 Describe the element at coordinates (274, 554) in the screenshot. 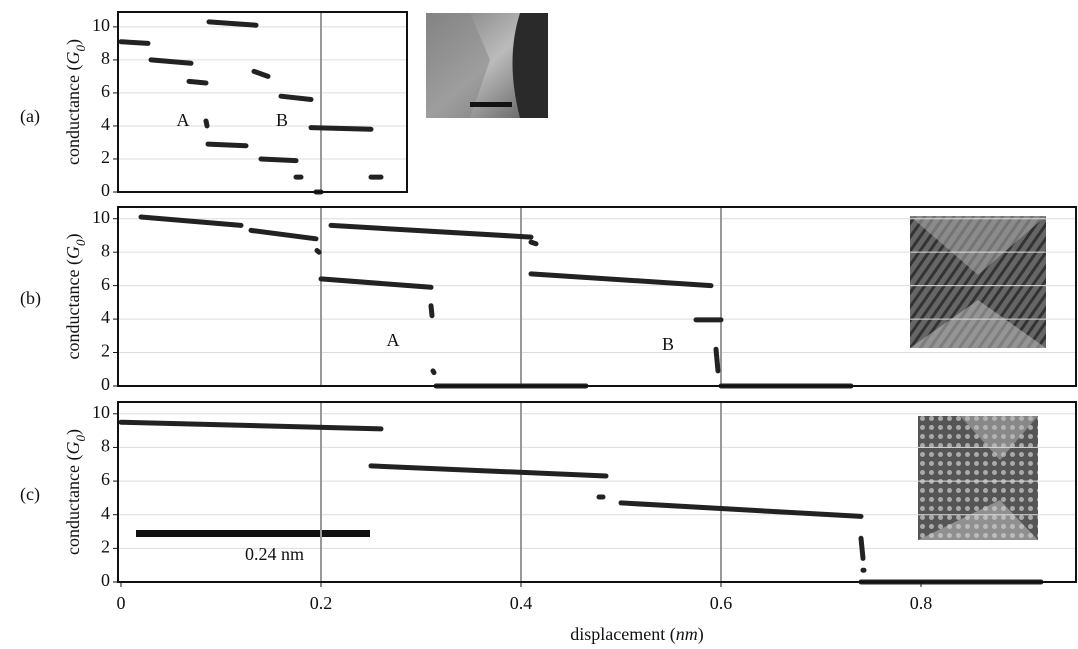

I see `annotation: 0.24 nm` at that location.